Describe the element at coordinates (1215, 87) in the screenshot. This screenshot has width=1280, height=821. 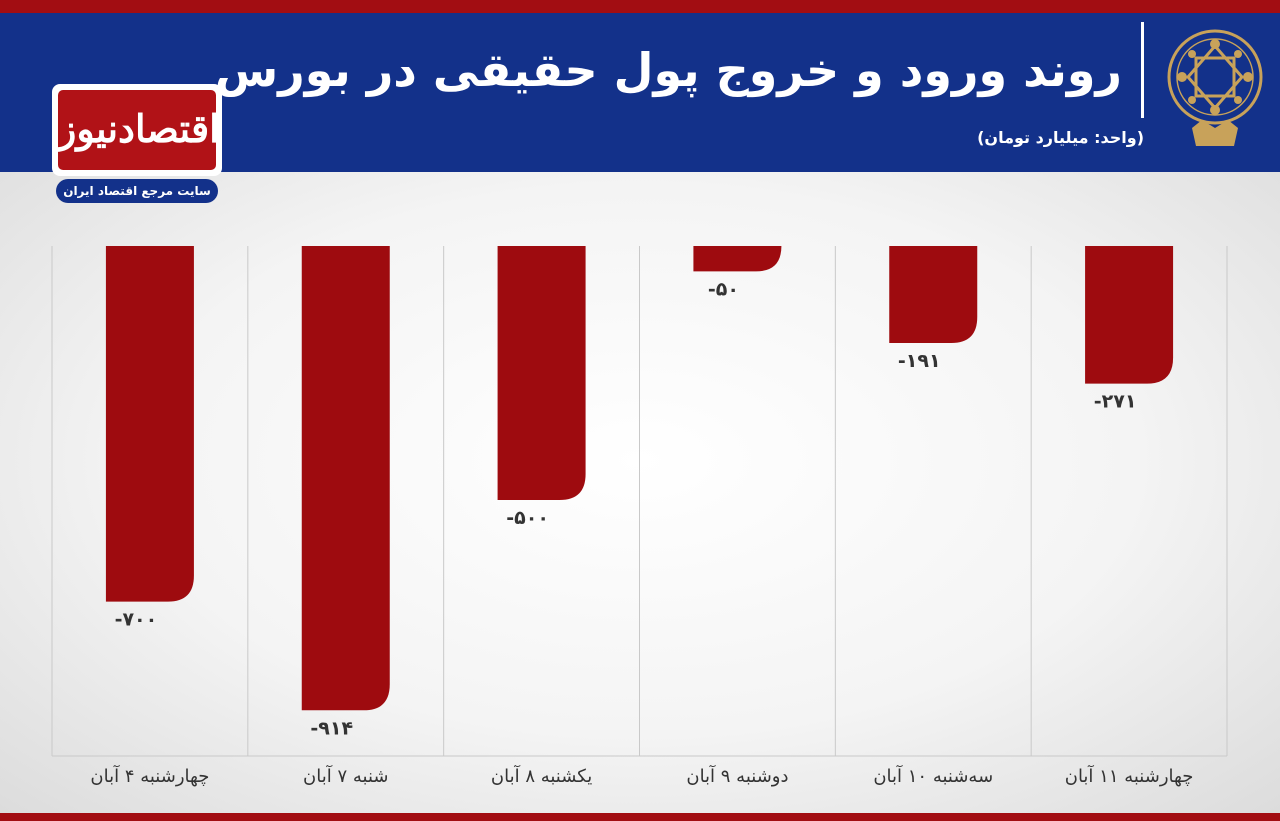
I see `stock-exchange-logo-icon` at that location.